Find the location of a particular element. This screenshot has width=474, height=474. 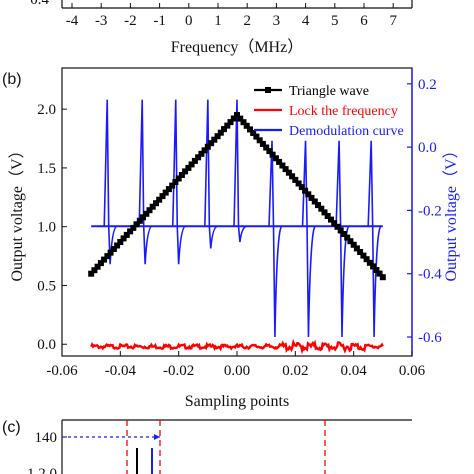

top-x-tick-label: -1 is located at coordinates (159, 21).